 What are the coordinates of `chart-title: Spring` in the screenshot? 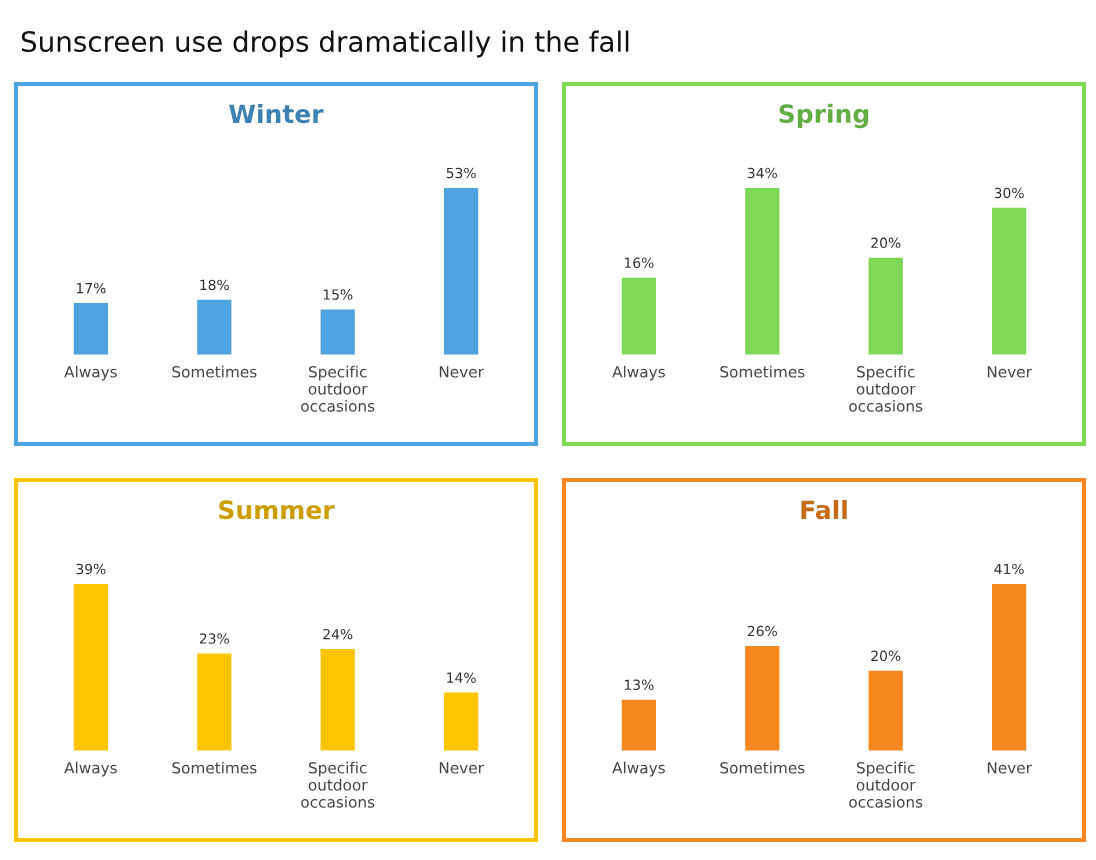 It's located at (824, 116).